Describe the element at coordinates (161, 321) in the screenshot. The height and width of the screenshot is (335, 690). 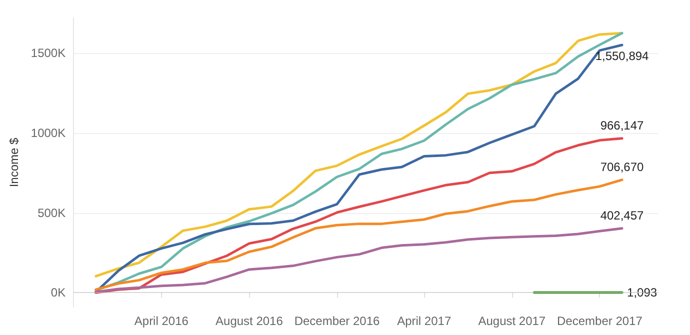
I see `x-tick-label: April 2016` at that location.